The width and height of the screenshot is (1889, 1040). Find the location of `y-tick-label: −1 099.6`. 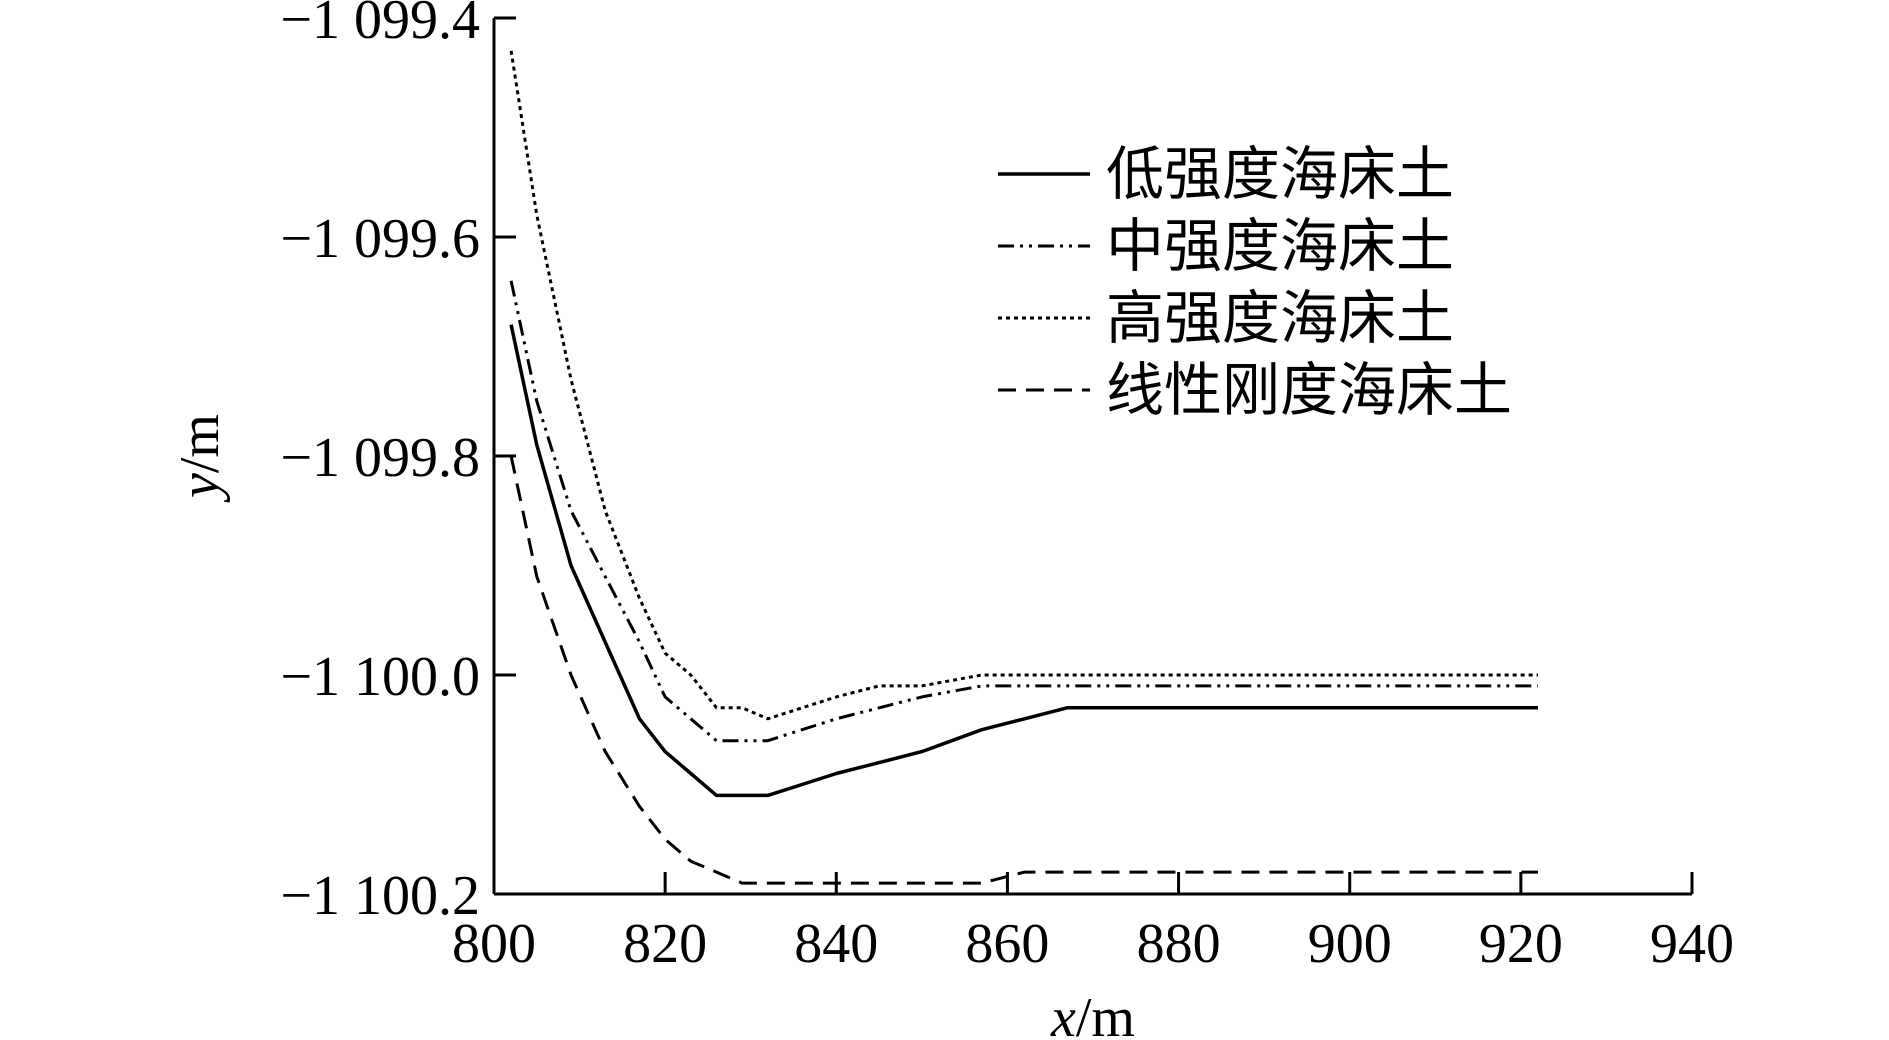

y-tick-label: −1 099.6 is located at coordinates (380, 239).